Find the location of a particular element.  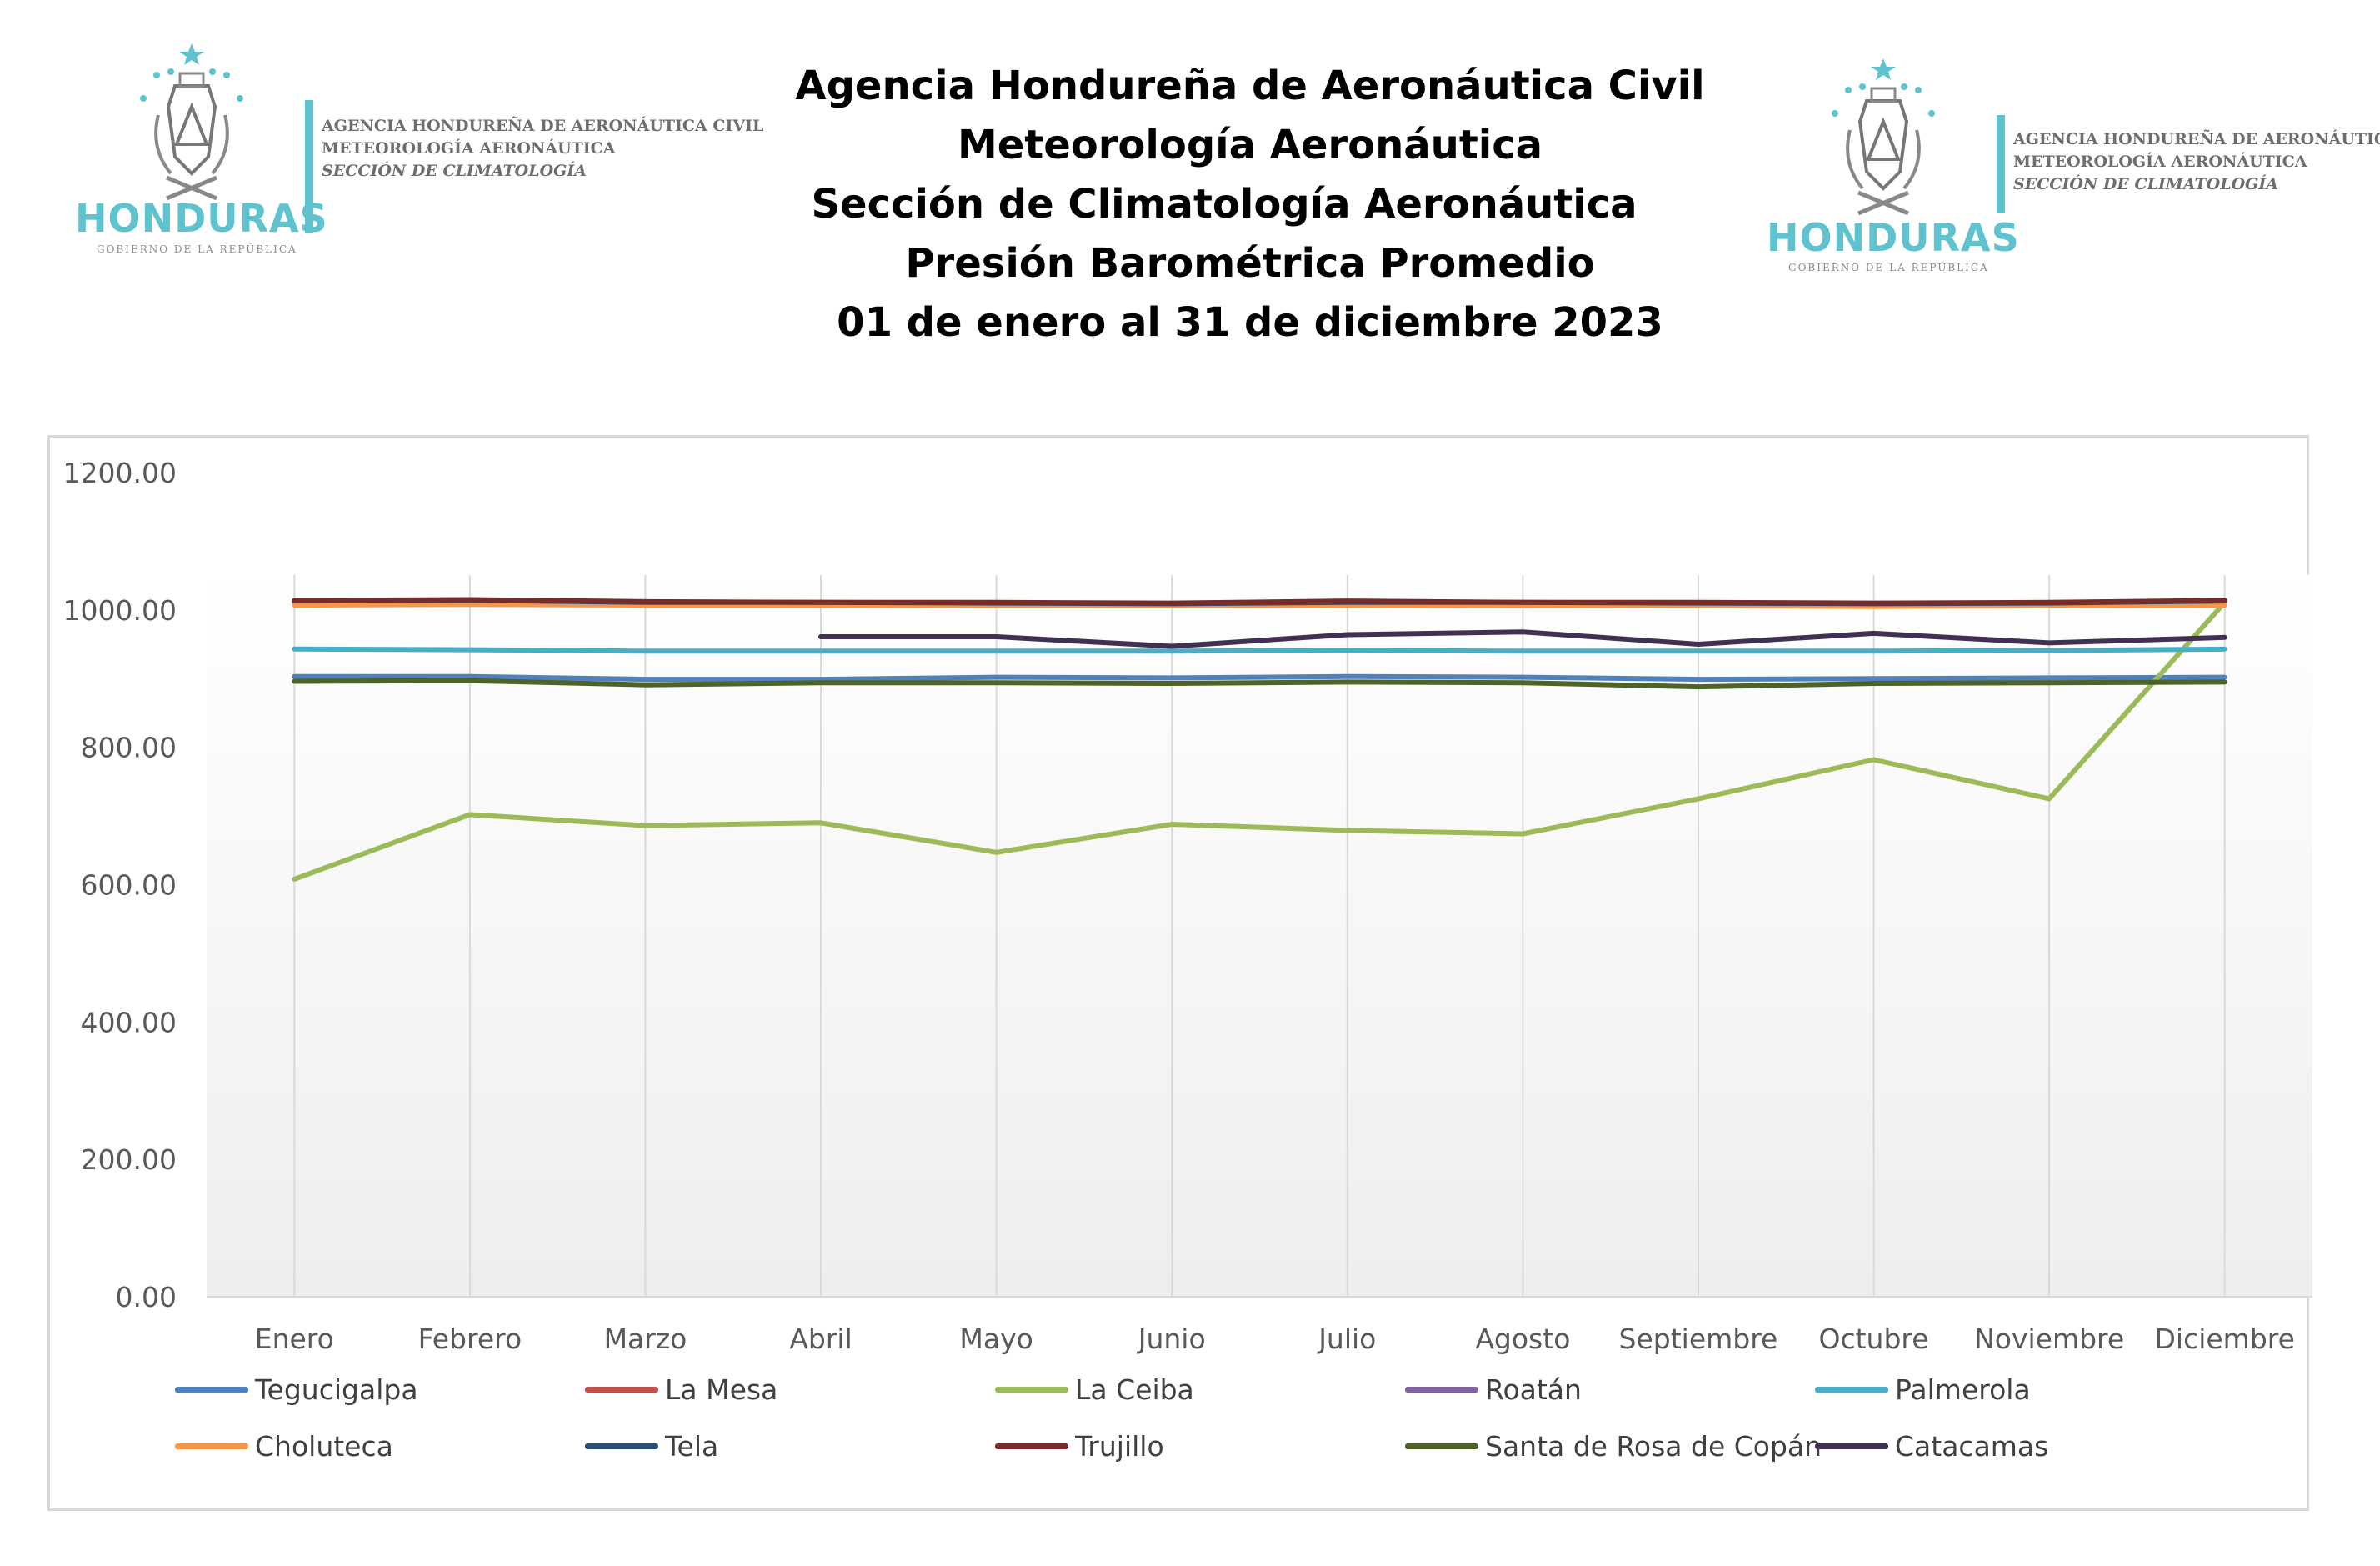

x-tick-label: Agosto is located at coordinates (1522, 1339).